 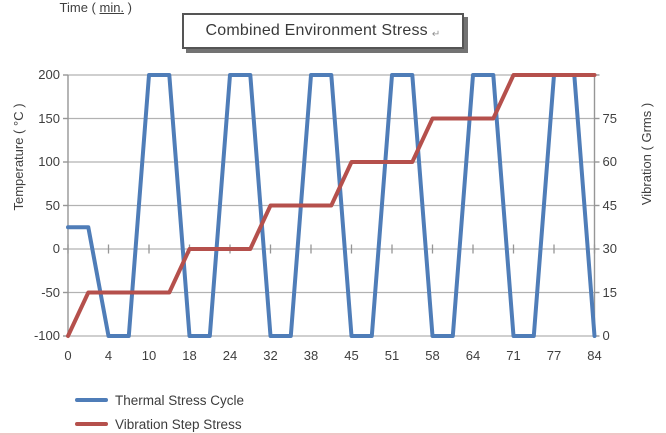 I want to click on x-axis-title-min: min., so click(x=112, y=7).